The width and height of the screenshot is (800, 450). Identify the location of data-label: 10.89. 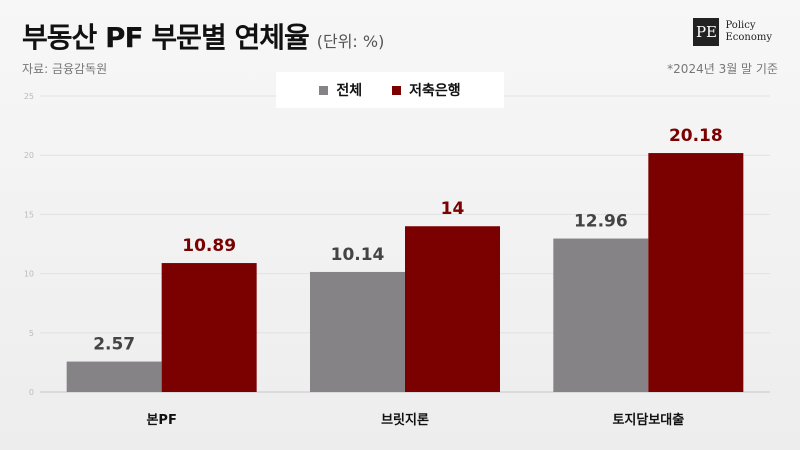
(209, 246).